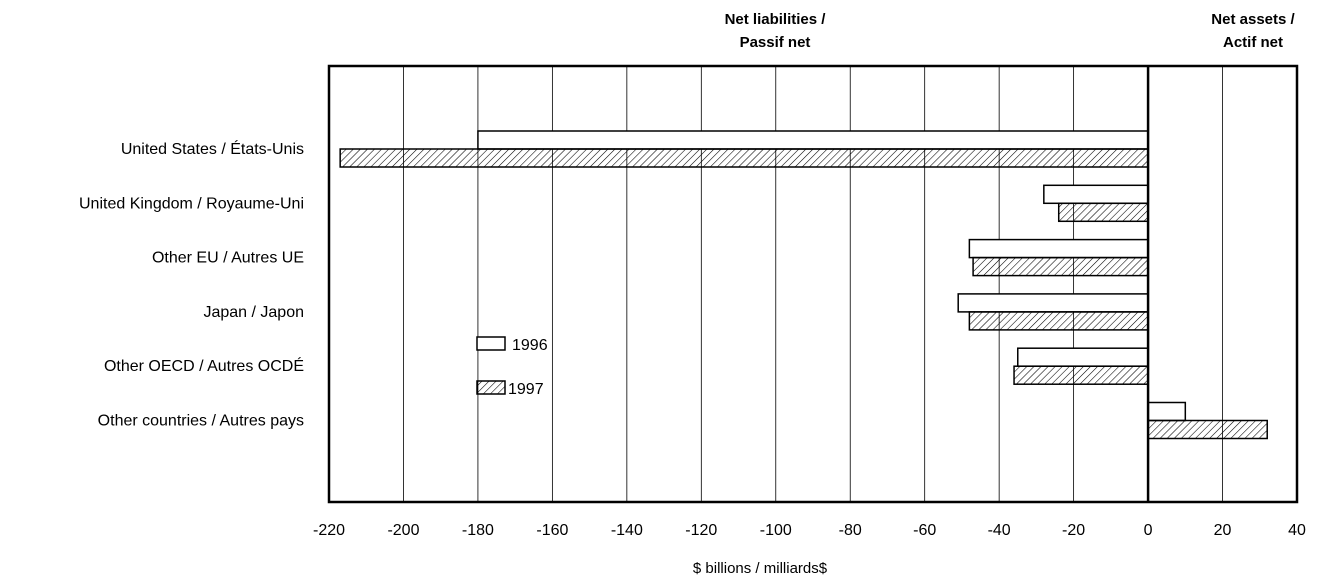  What do you see at coordinates (999, 530) in the screenshot?
I see `x-tick-label: -40` at bounding box center [999, 530].